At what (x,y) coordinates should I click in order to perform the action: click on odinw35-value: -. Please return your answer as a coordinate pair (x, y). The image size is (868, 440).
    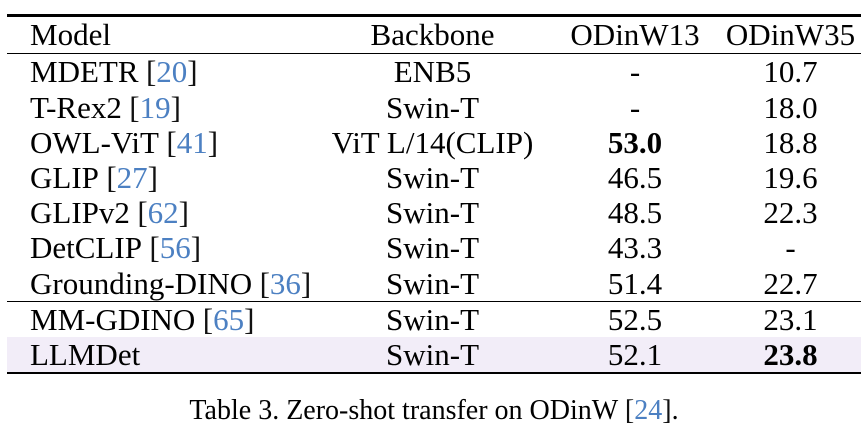
    Looking at the image, I should click on (790, 248).